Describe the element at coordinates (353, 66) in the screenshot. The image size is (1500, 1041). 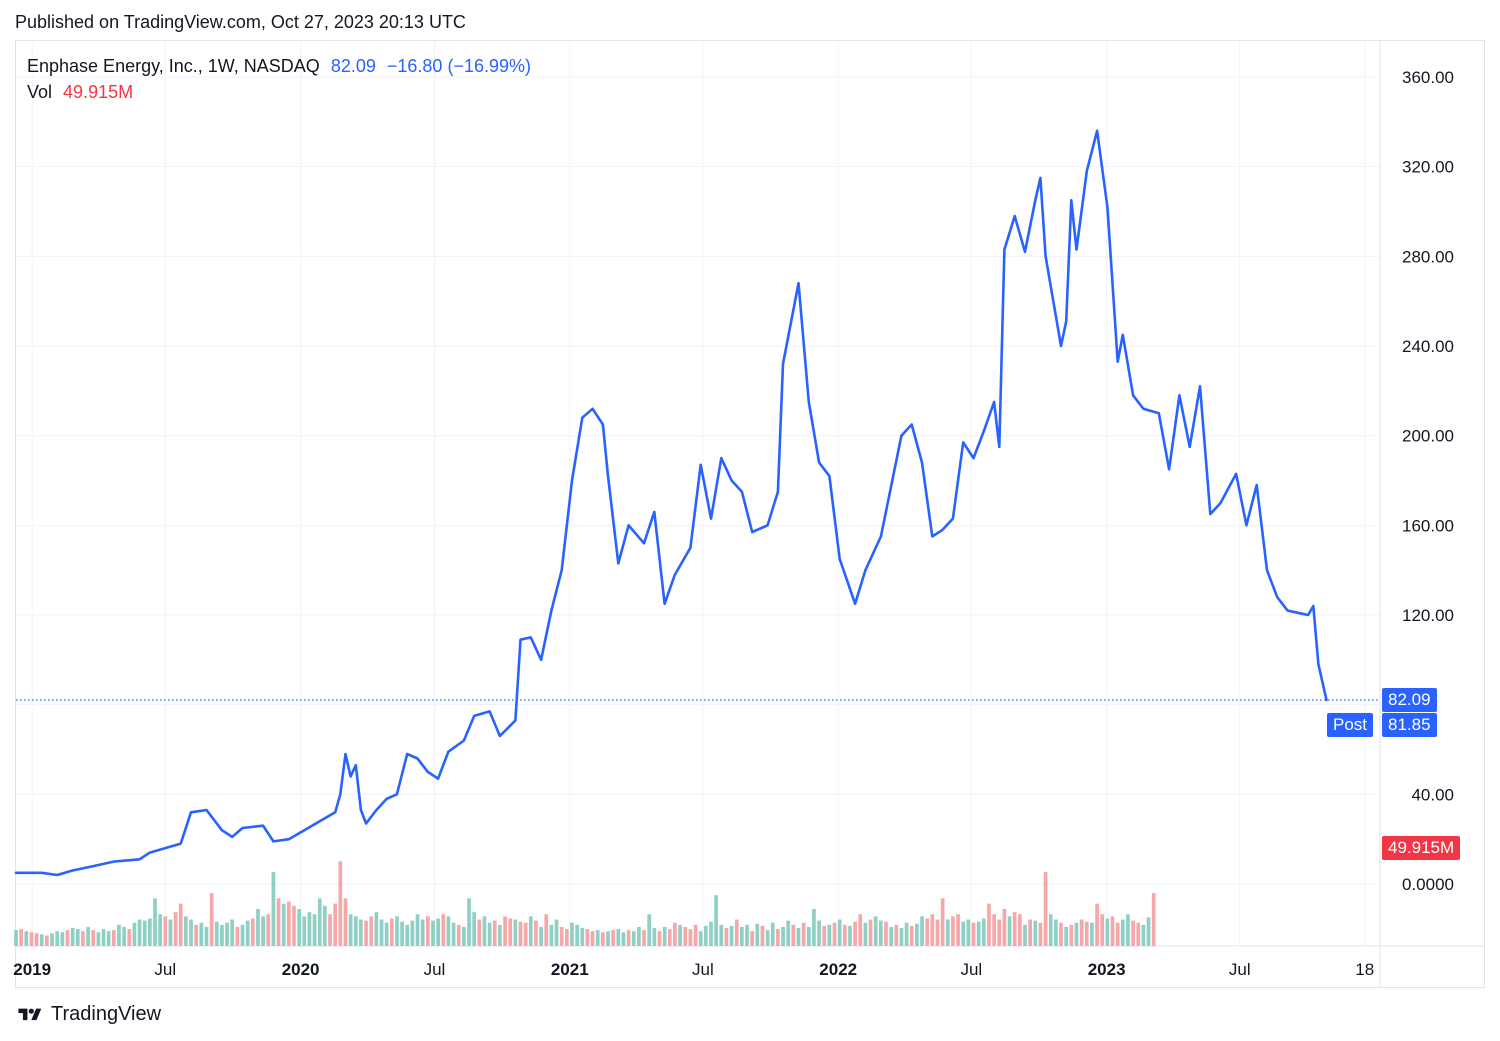
I see `legend-last-price: 82.09` at that location.